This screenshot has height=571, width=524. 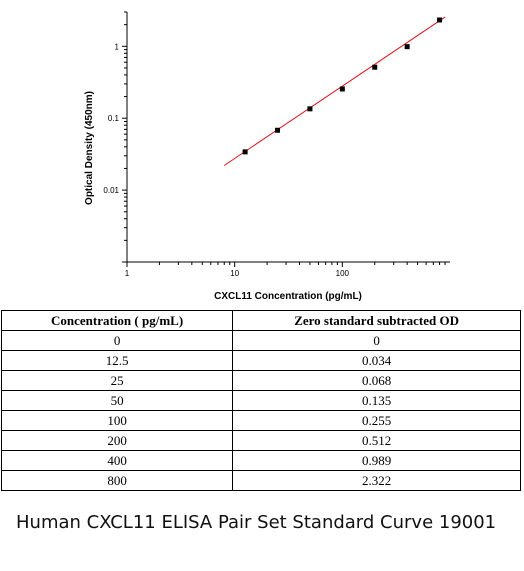 I want to click on concentration-cell: 25, so click(x=117, y=380).